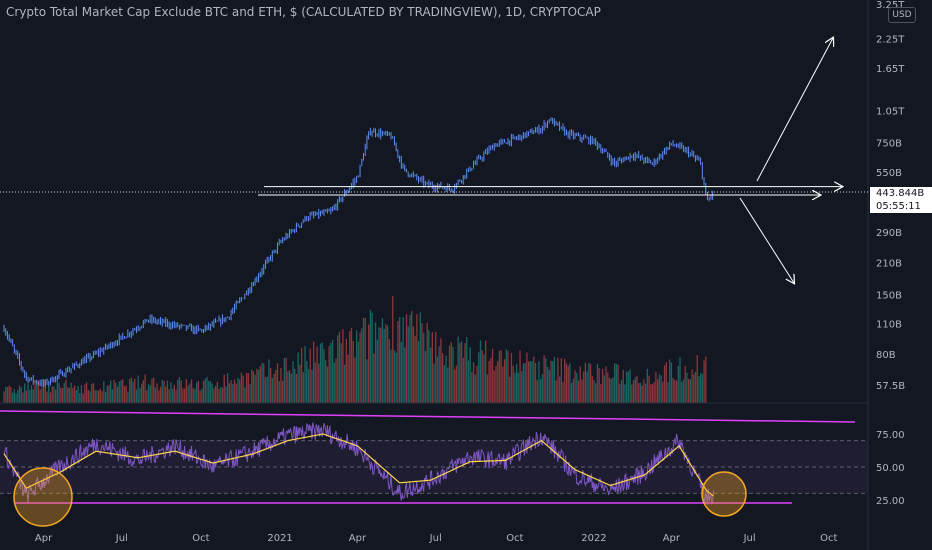 The image size is (932, 550). Describe the element at coordinates (886, 355) in the screenshot. I see `price-tick-label: 80B` at that location.